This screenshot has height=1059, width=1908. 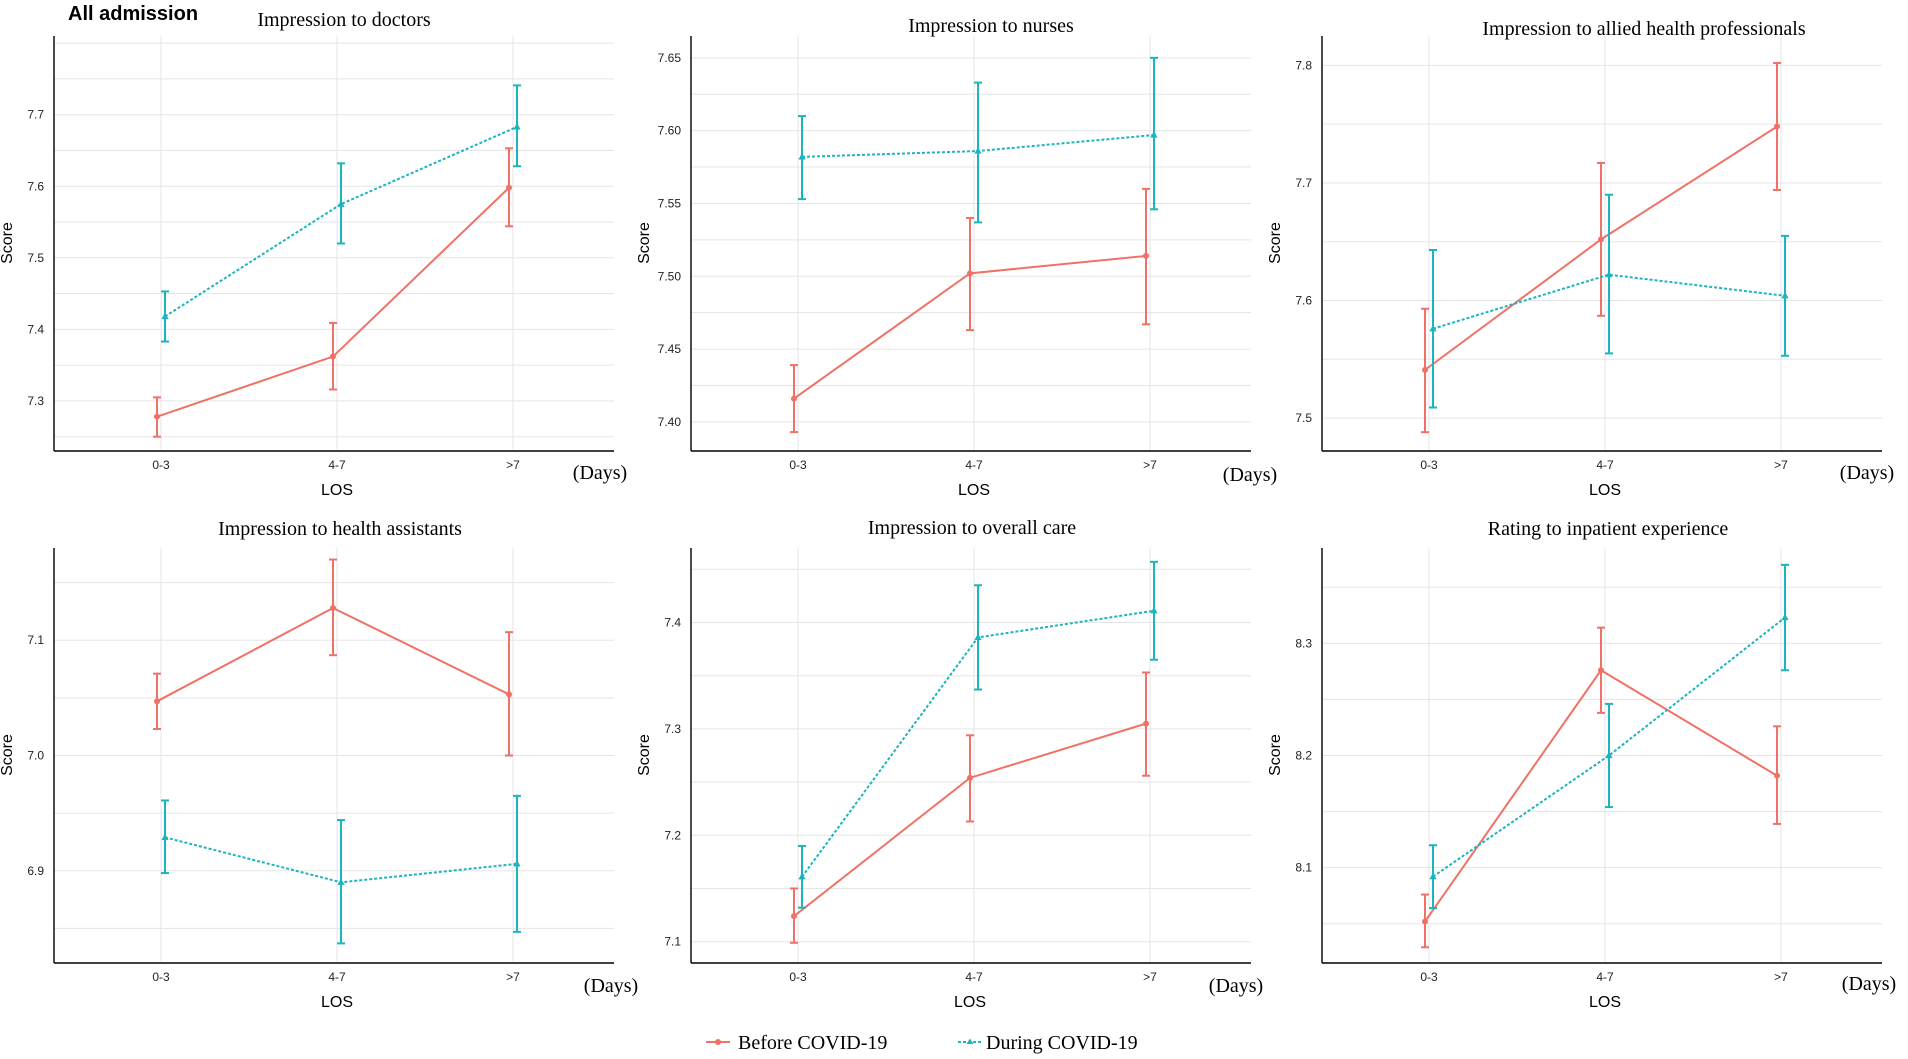 What do you see at coordinates (670, 203) in the screenshot?
I see `y-tick-label: 7.55` at bounding box center [670, 203].